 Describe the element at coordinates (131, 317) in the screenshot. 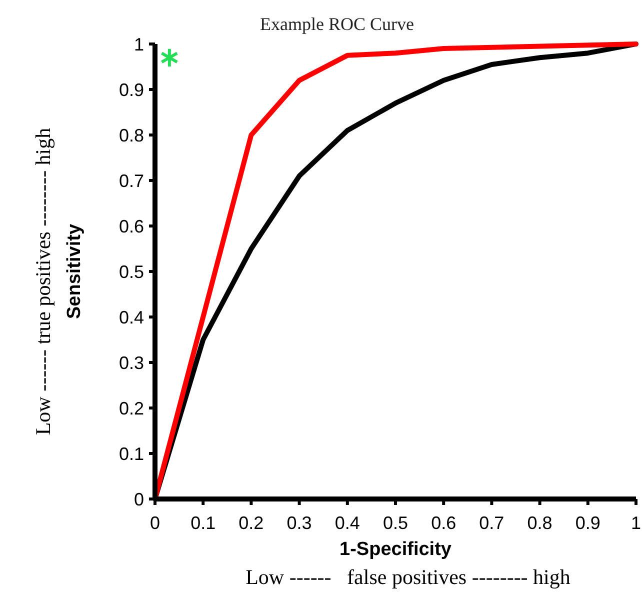

I see `y-tick-label: 0.4` at that location.